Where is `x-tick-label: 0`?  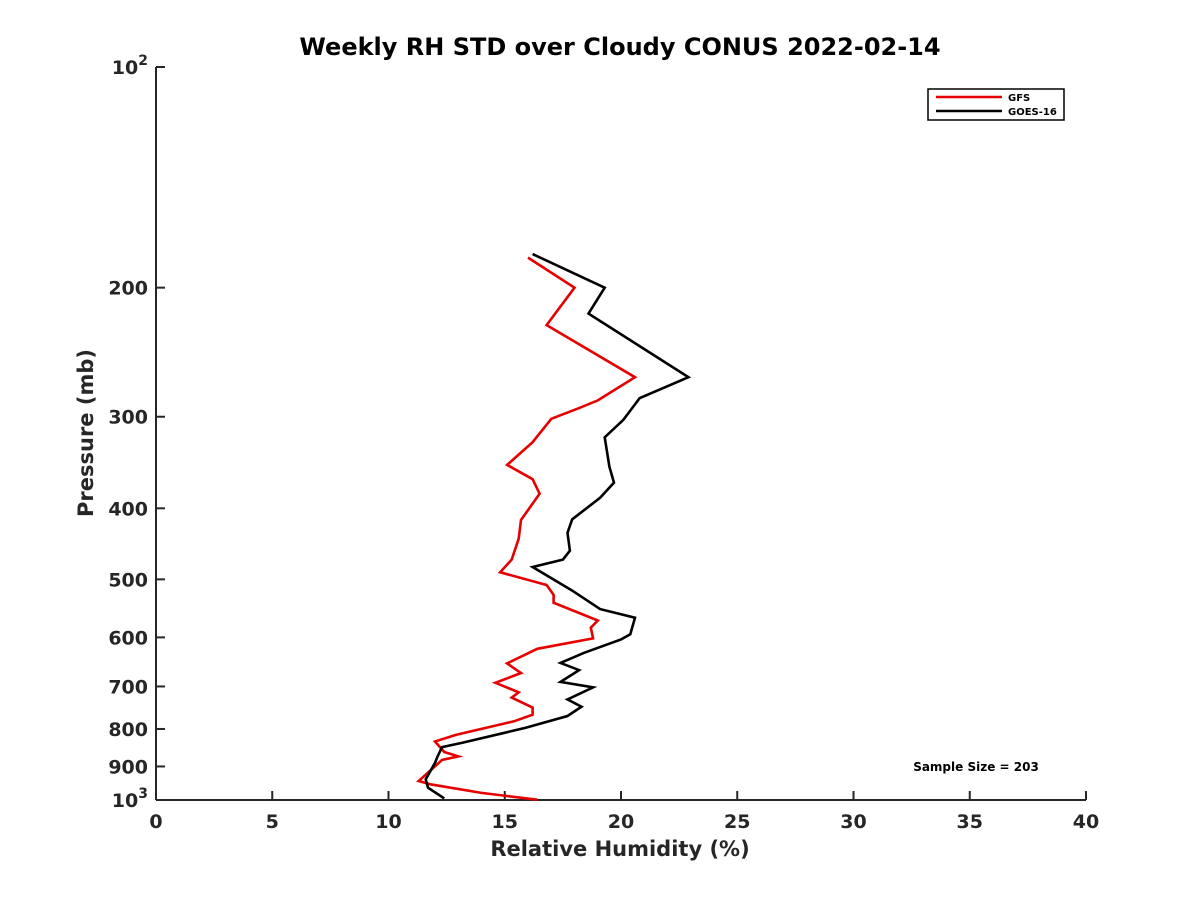
x-tick-label: 0 is located at coordinates (155, 822).